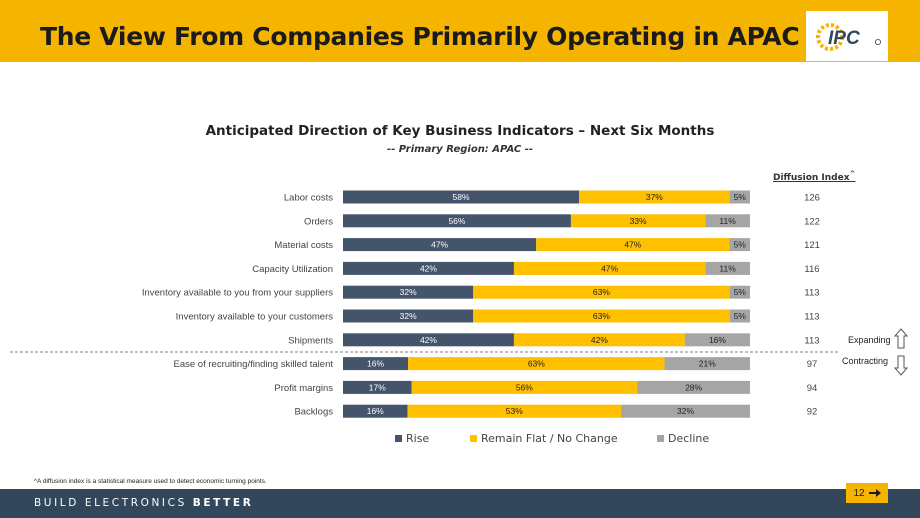 The width and height of the screenshot is (920, 518). I want to click on category-label: Profit margins, so click(303, 388).